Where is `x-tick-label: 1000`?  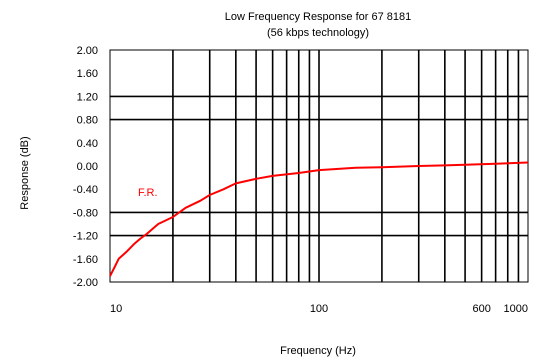
x-tick-label: 1000 is located at coordinates (516, 309).